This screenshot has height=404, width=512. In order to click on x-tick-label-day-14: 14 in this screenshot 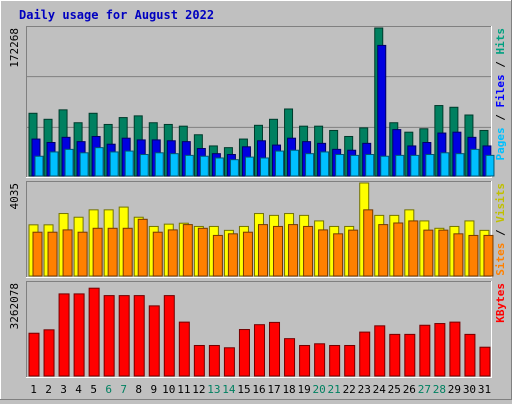, I will do `click(229, 389)`.